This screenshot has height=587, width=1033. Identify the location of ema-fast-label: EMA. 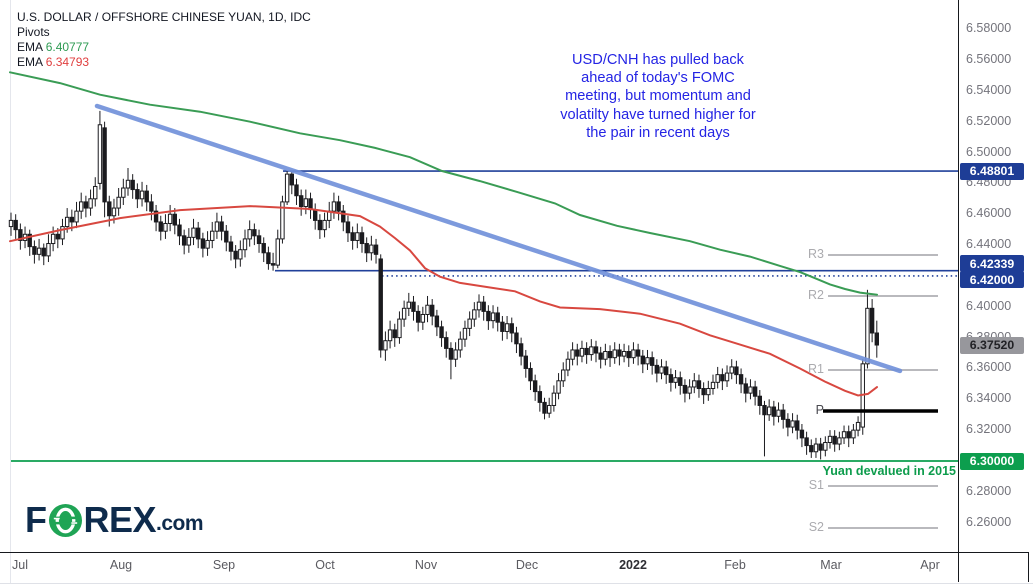
(30, 47).